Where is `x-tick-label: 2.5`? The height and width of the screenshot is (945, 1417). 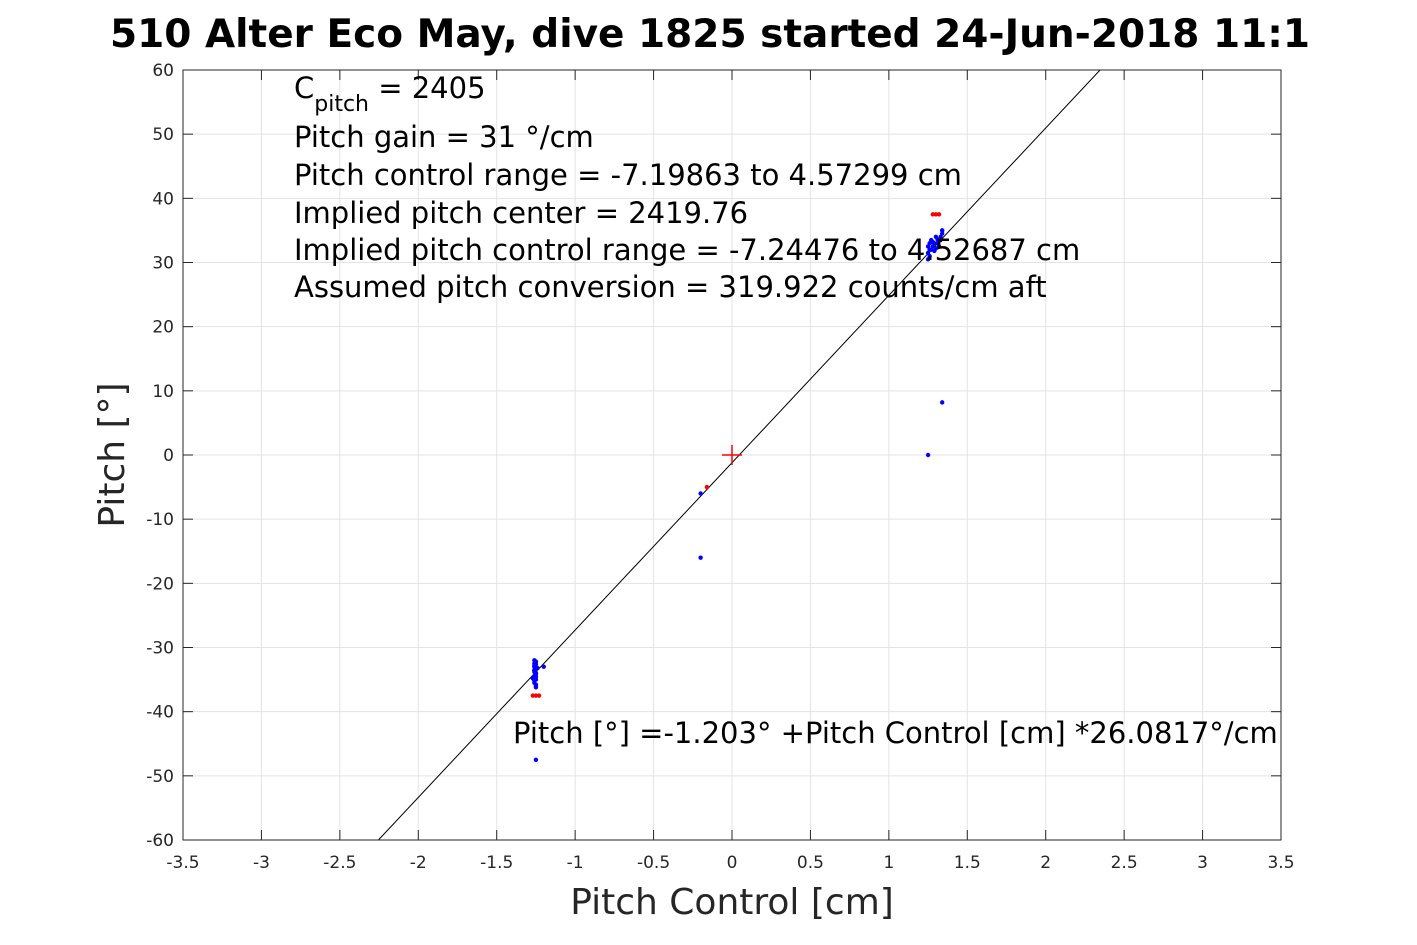
x-tick-label: 2.5 is located at coordinates (1124, 863).